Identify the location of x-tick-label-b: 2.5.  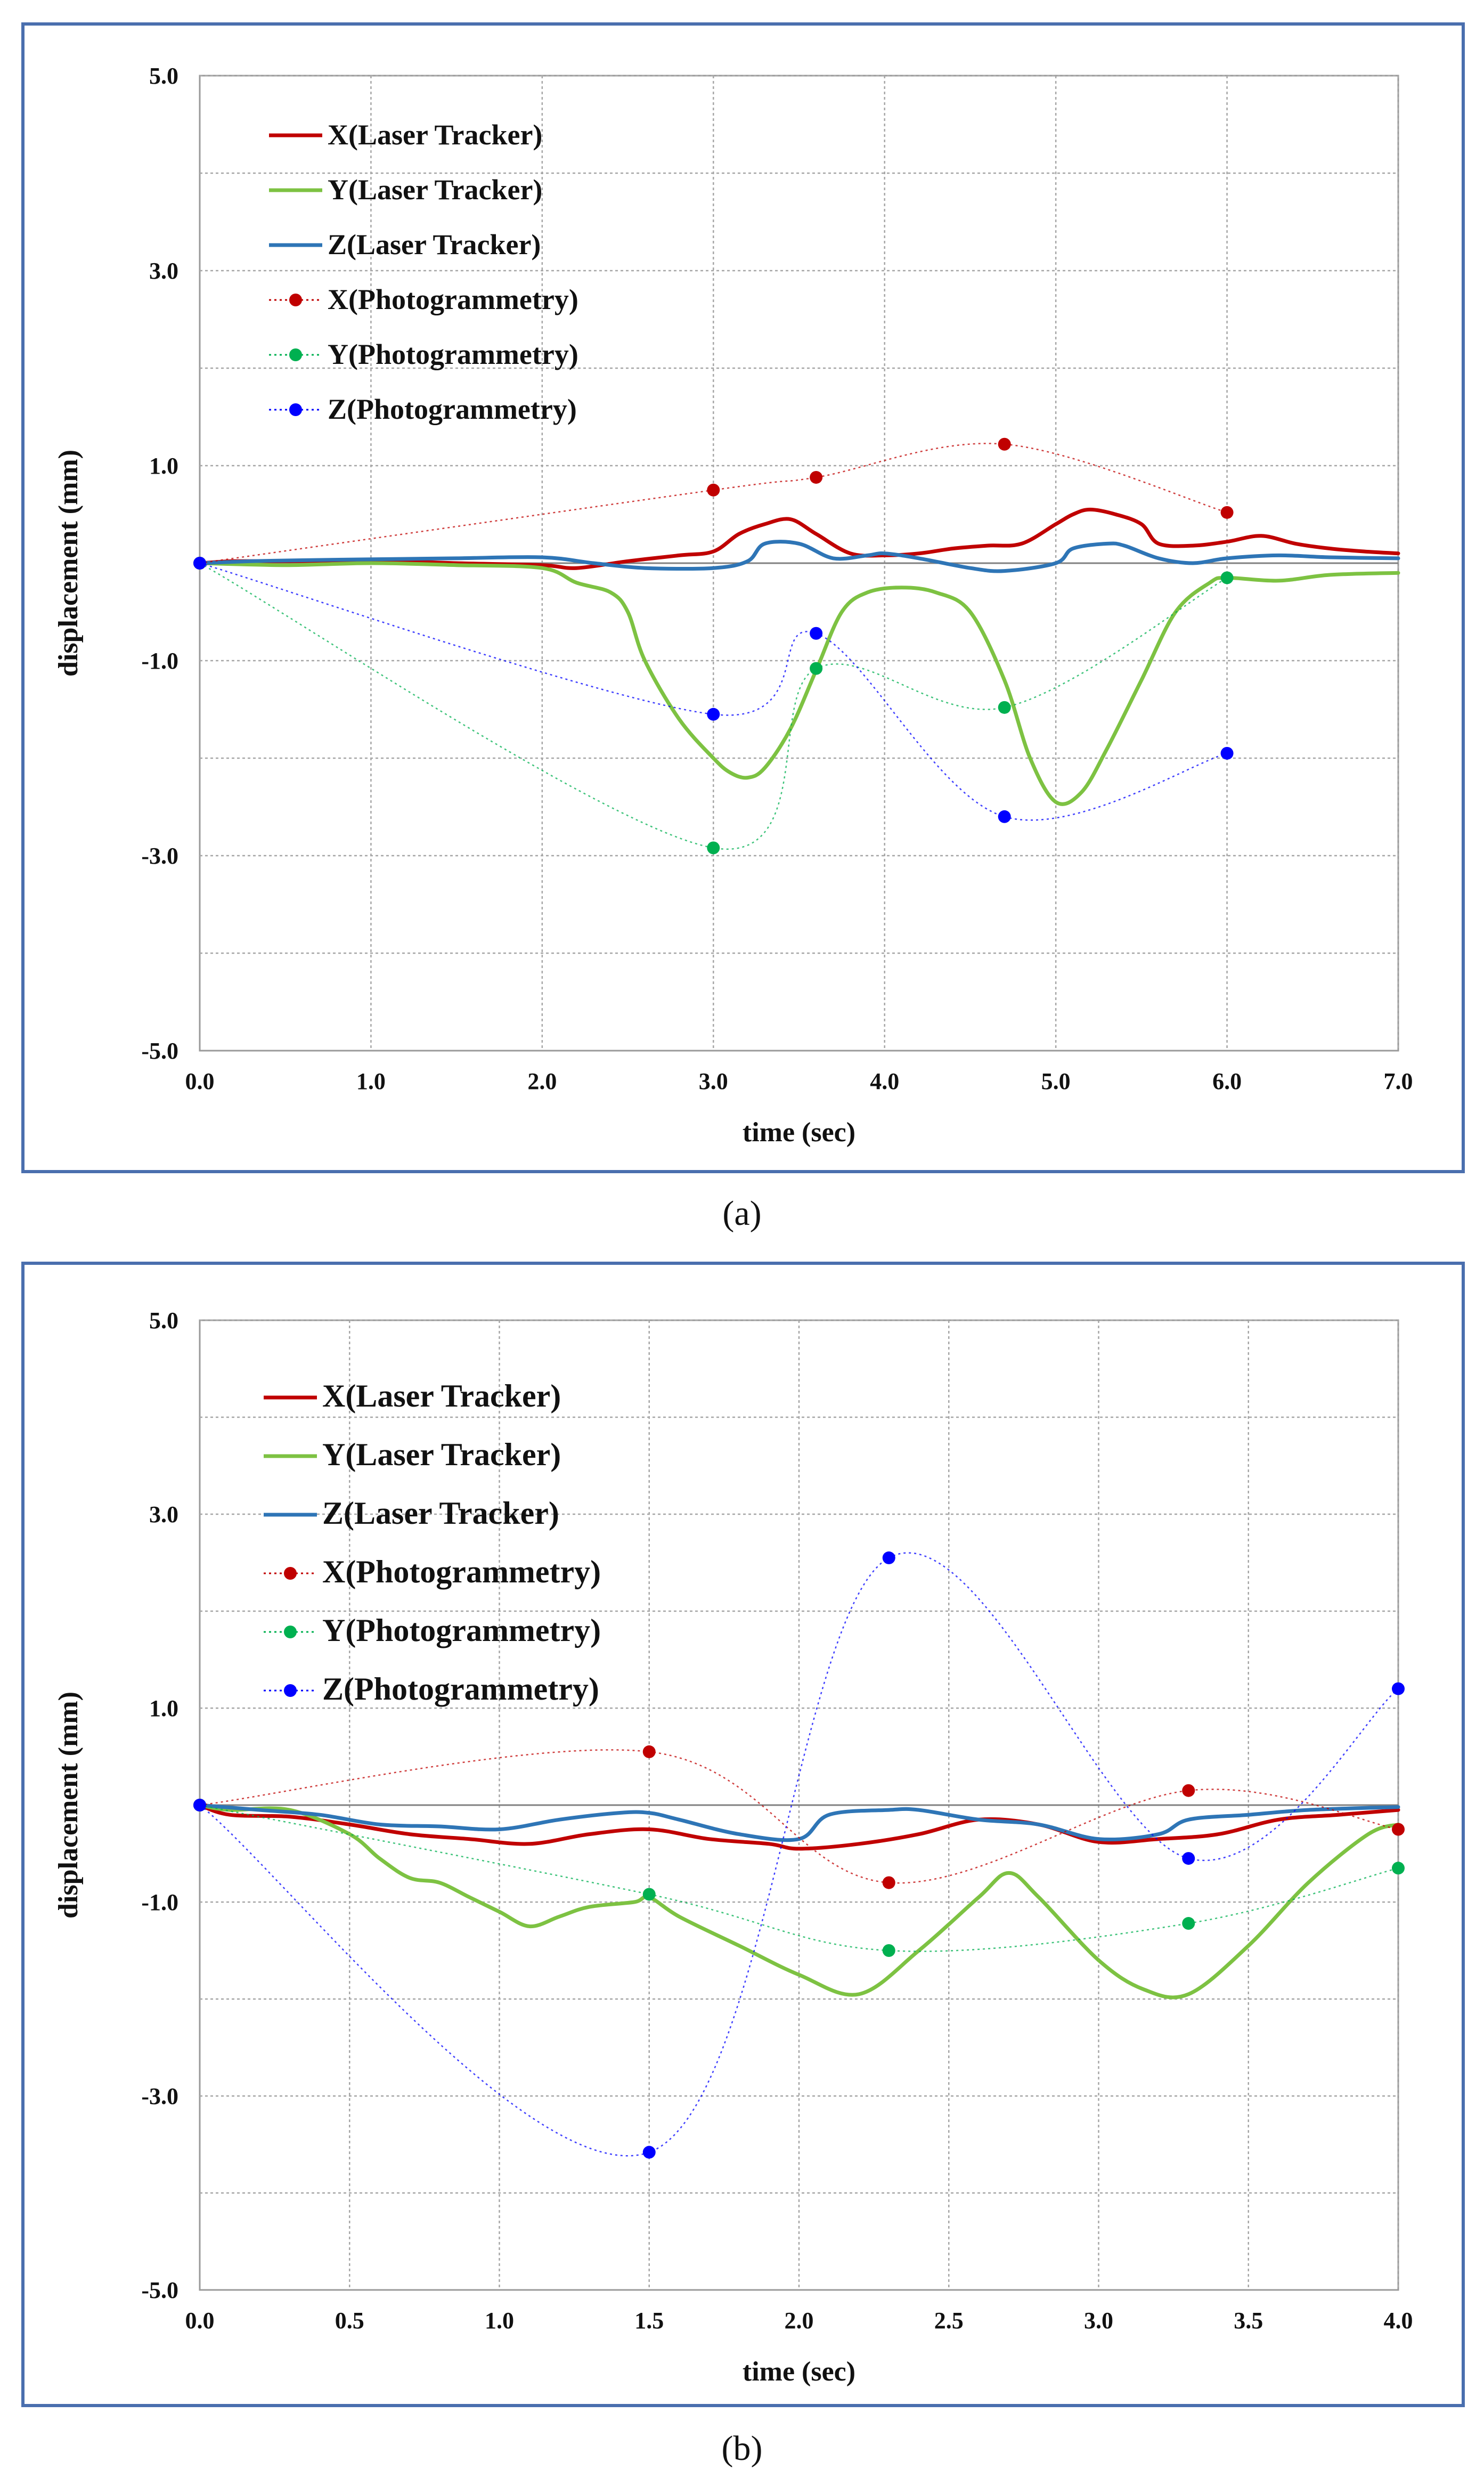
(949, 2321).